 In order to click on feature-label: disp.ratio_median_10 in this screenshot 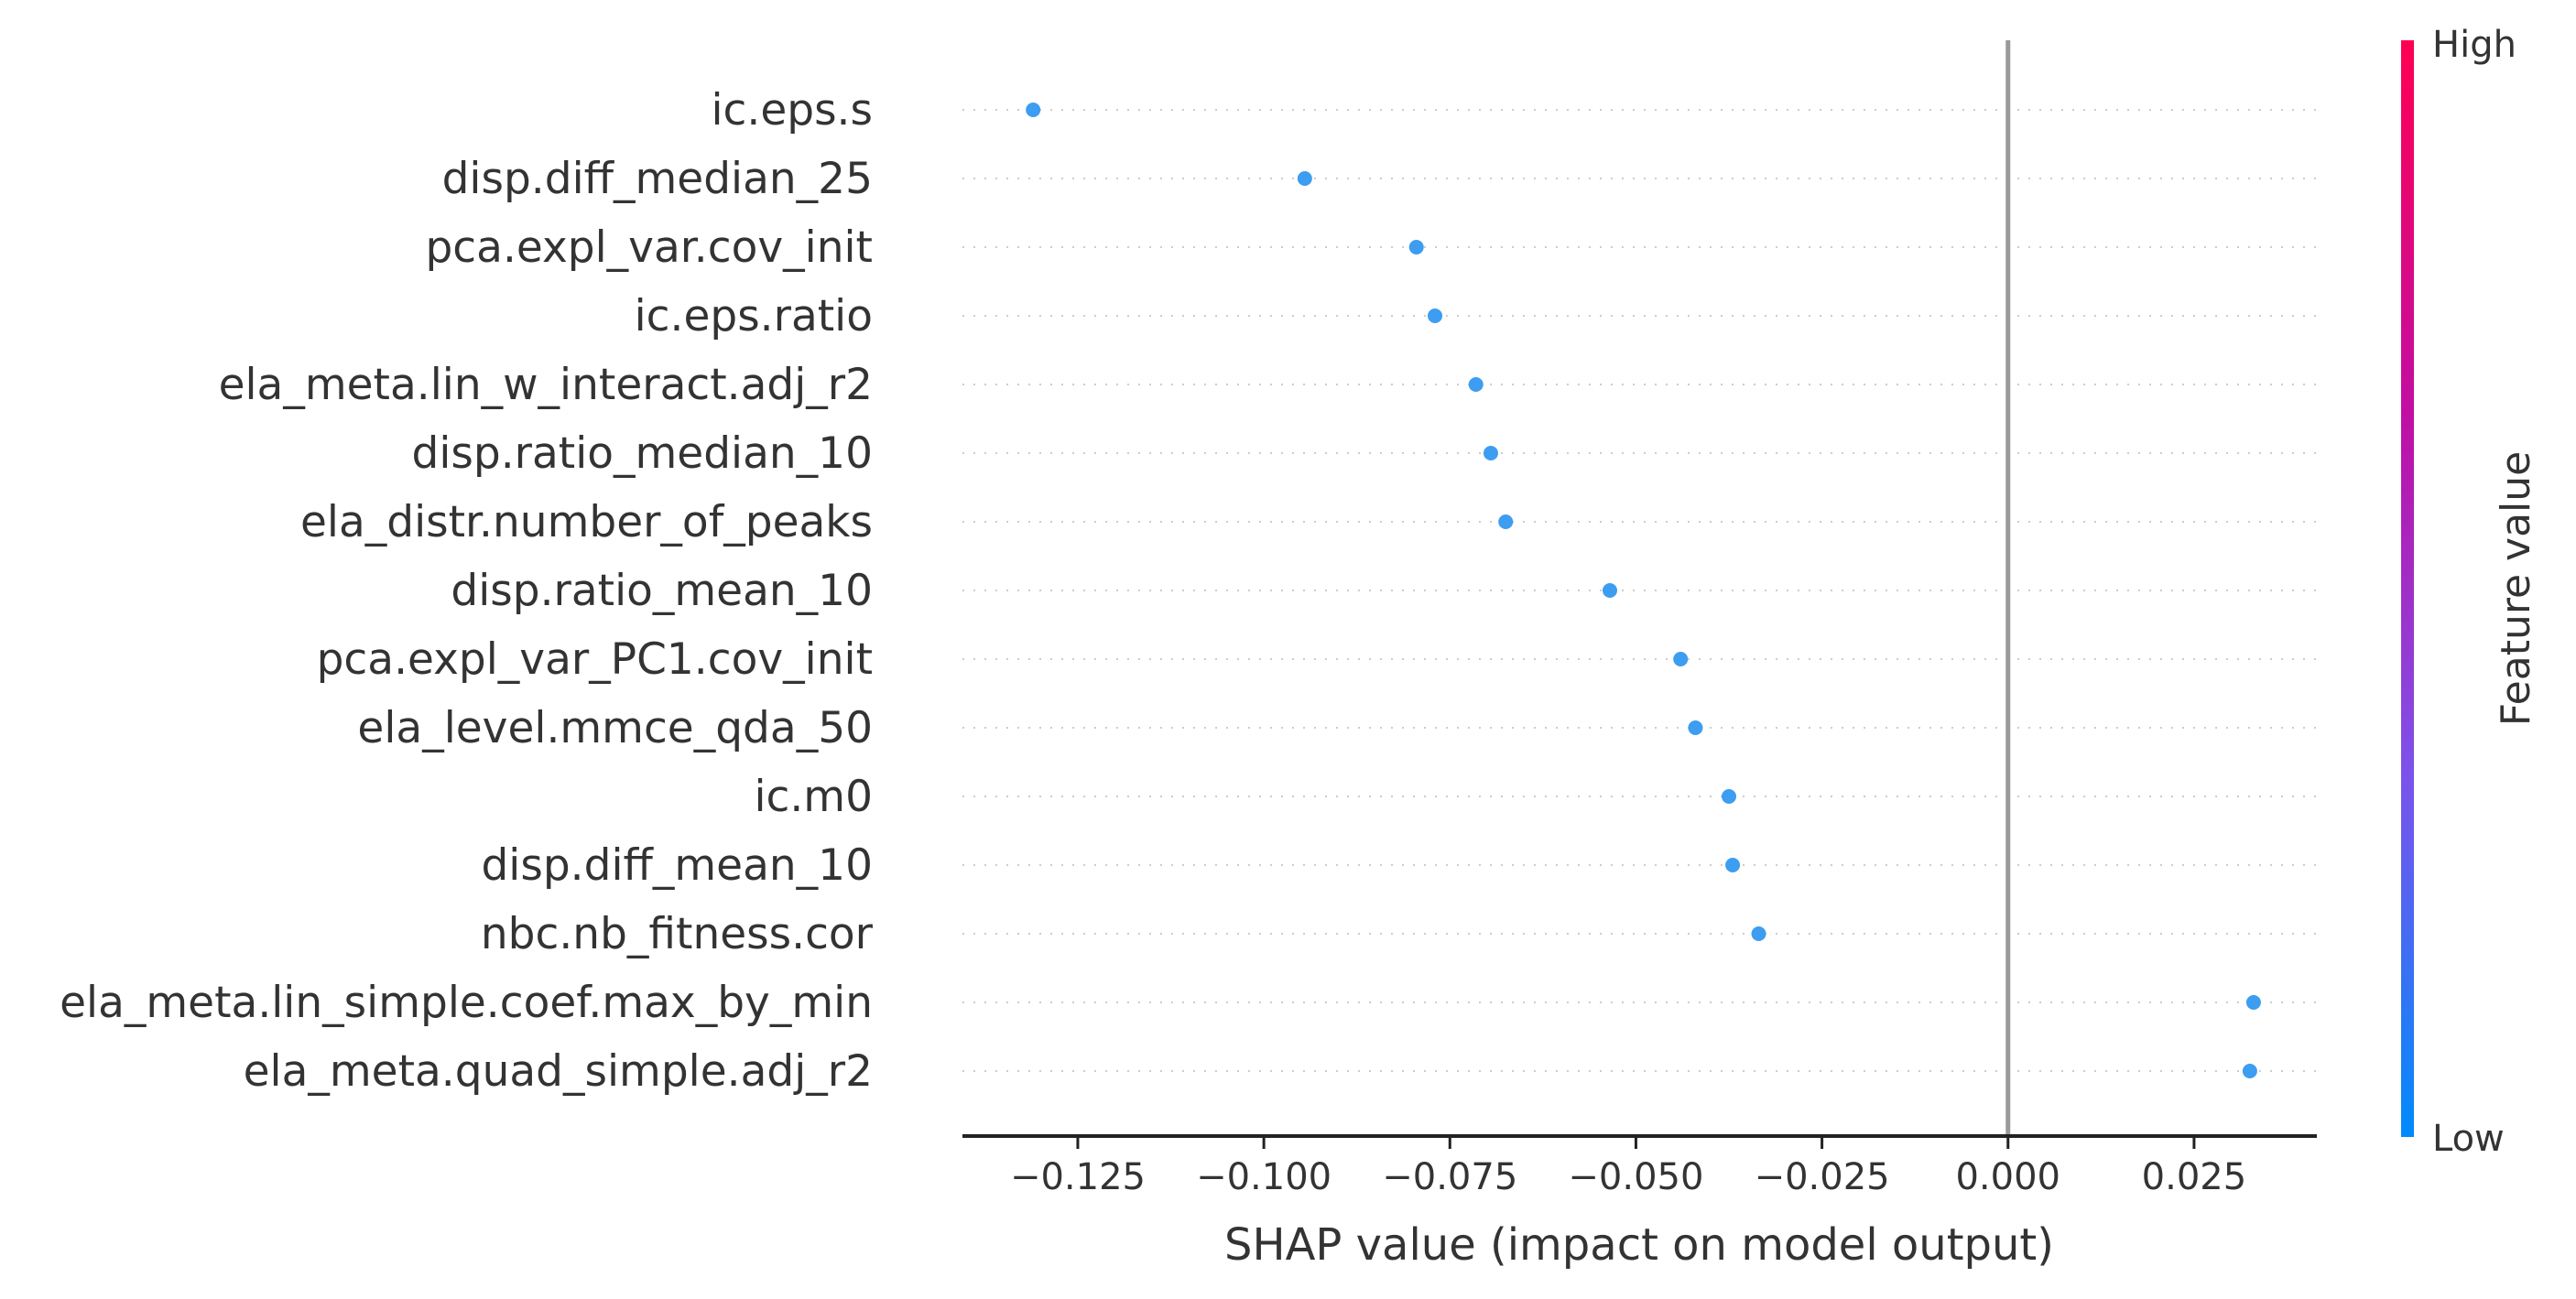, I will do `click(642, 453)`.